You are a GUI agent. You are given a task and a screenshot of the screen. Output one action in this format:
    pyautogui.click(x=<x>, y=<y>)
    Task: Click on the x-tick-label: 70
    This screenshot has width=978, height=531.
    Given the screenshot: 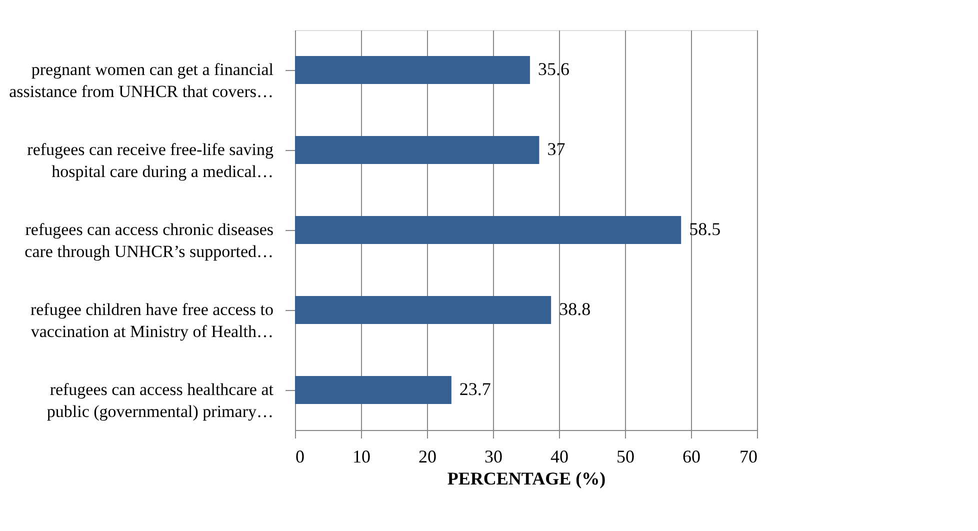 What is the action you would take?
    pyautogui.click(x=749, y=456)
    